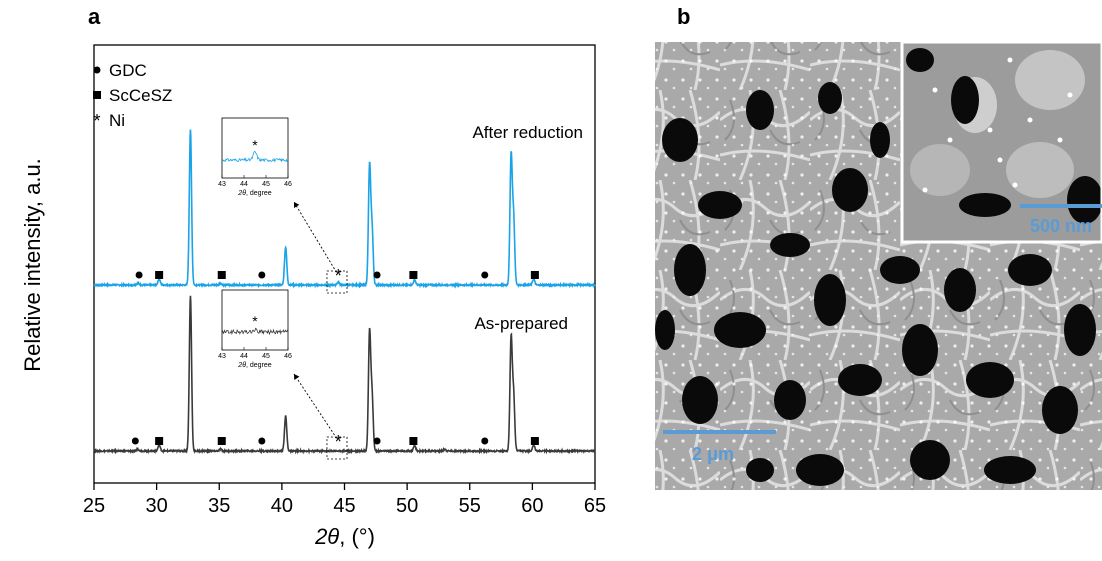 Image resolution: width=1102 pixels, height=561 pixels. Describe the element at coordinates (344, 536) in the screenshot. I see `x-axis-label: 2θ, (°)` at that location.